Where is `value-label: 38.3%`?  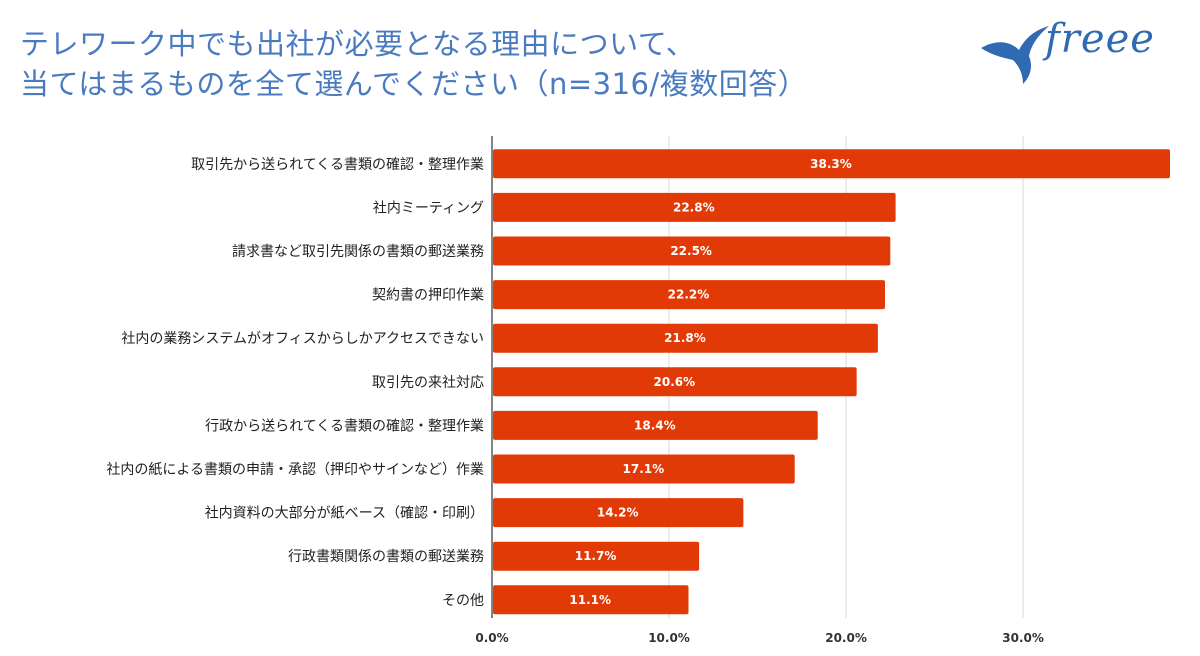
value-label: 38.3% is located at coordinates (831, 164).